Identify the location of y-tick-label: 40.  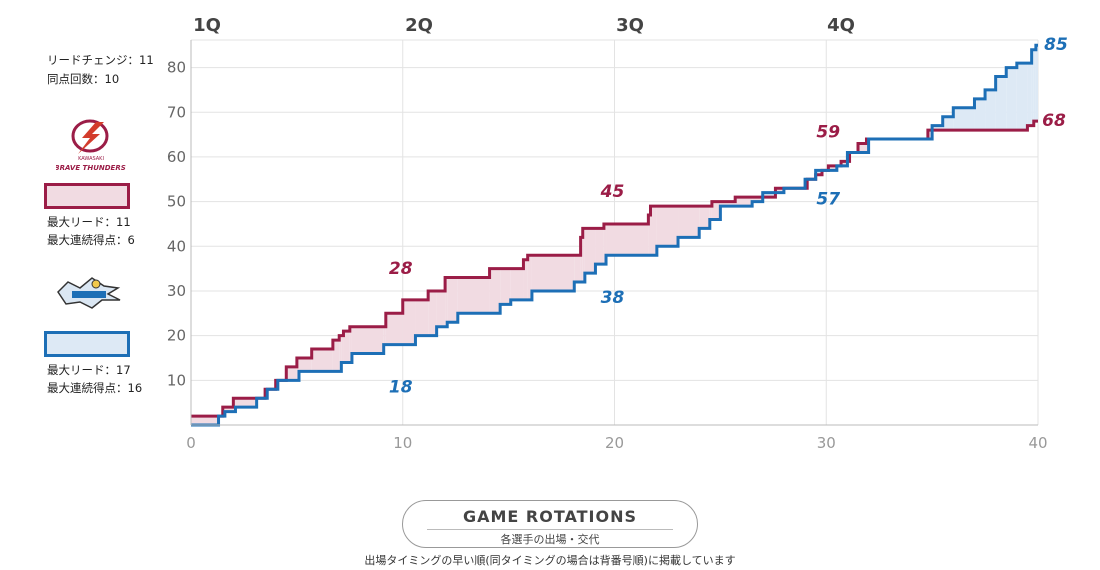
(176, 246).